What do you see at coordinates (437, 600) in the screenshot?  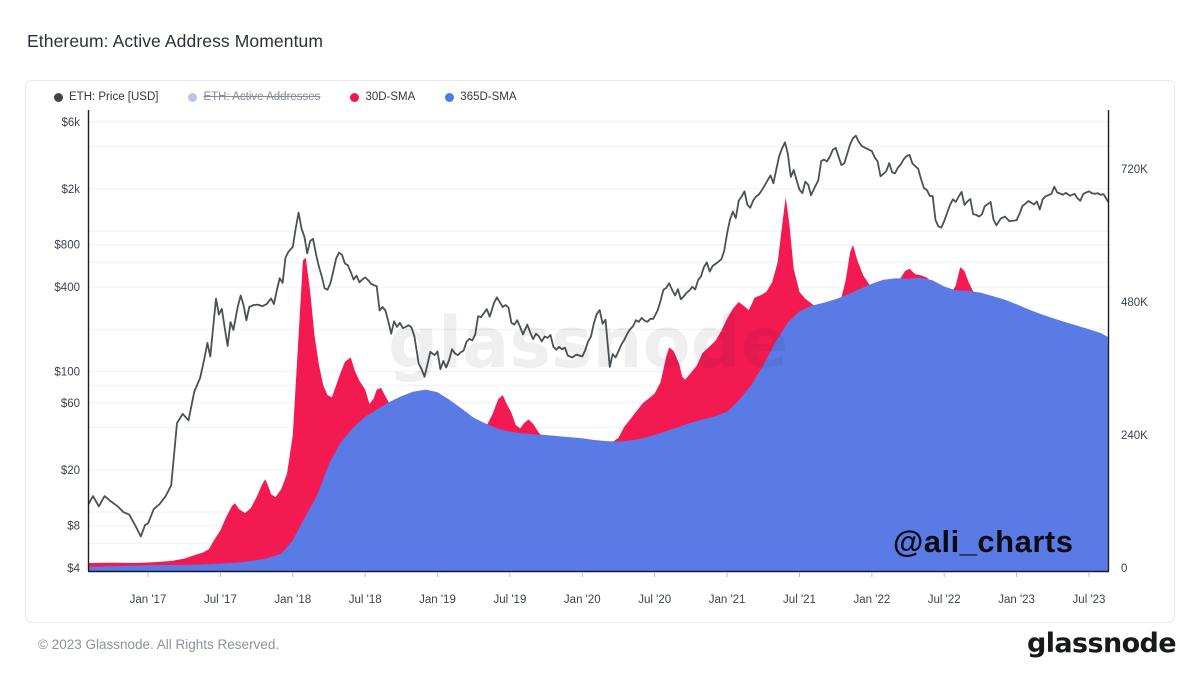 I see `x-axis-tick-label: Jan '19` at bounding box center [437, 600].